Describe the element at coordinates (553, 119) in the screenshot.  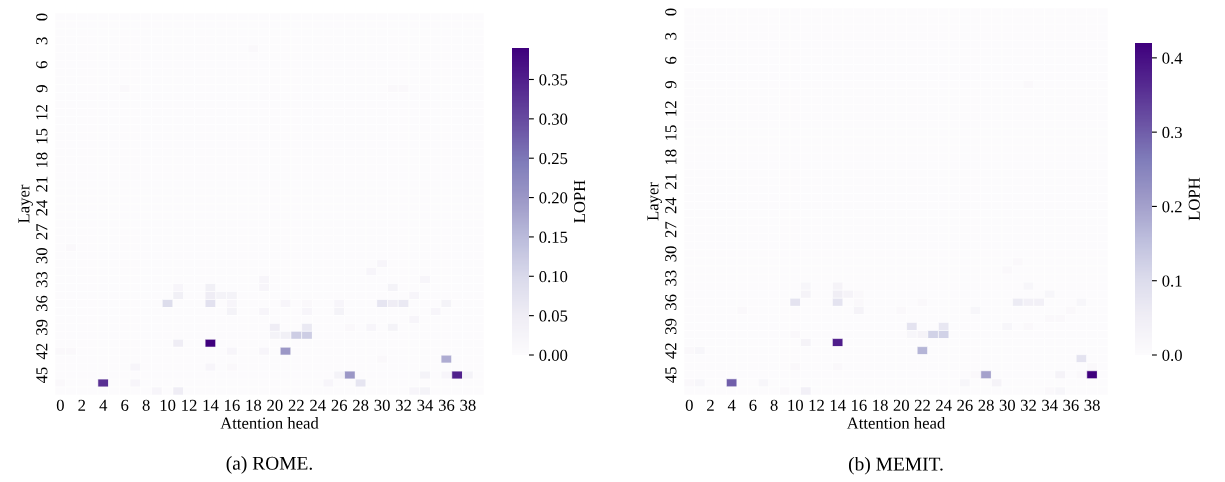
I see `color-bar-label: 0.30` at that location.